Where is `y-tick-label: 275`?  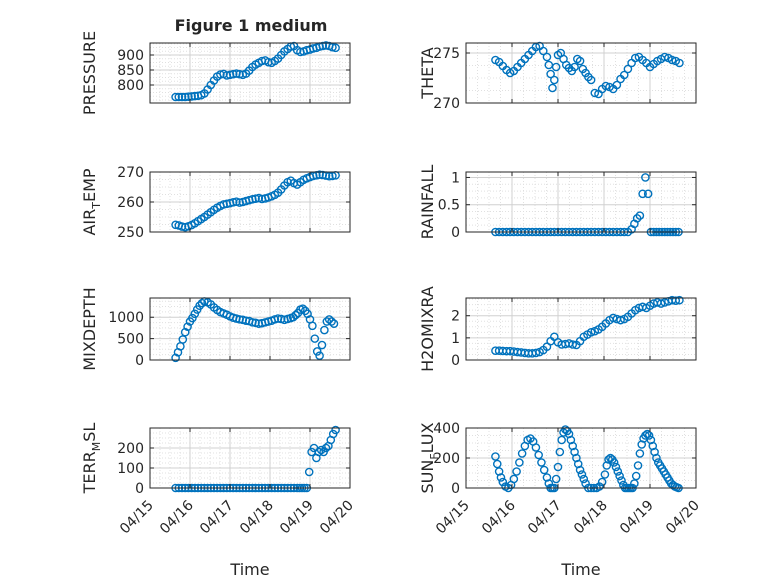 y-tick-label: 275 is located at coordinates (446, 54).